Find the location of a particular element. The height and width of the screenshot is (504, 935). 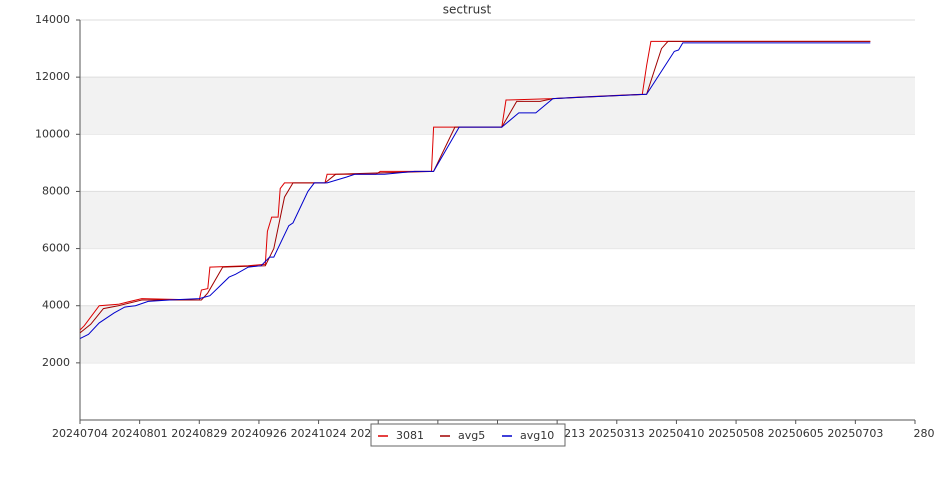

legend-label: 3081 is located at coordinates (410, 435).